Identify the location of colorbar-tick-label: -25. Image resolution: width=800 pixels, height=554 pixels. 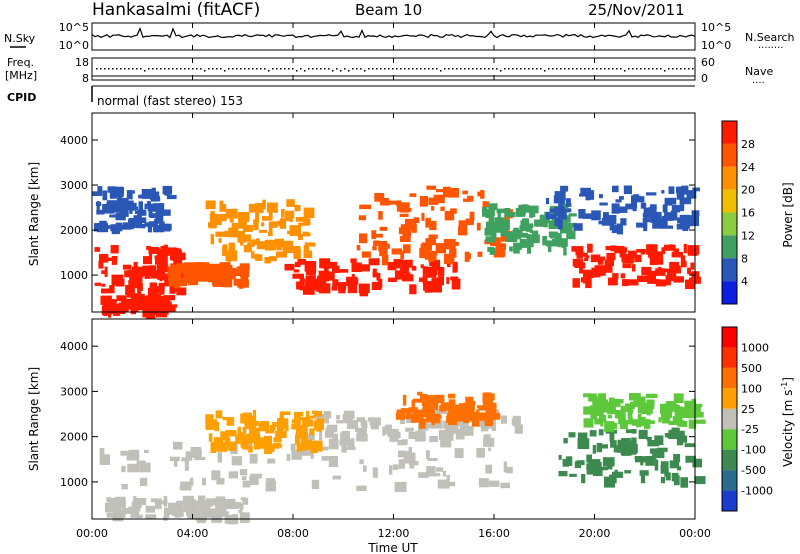
(750, 429).